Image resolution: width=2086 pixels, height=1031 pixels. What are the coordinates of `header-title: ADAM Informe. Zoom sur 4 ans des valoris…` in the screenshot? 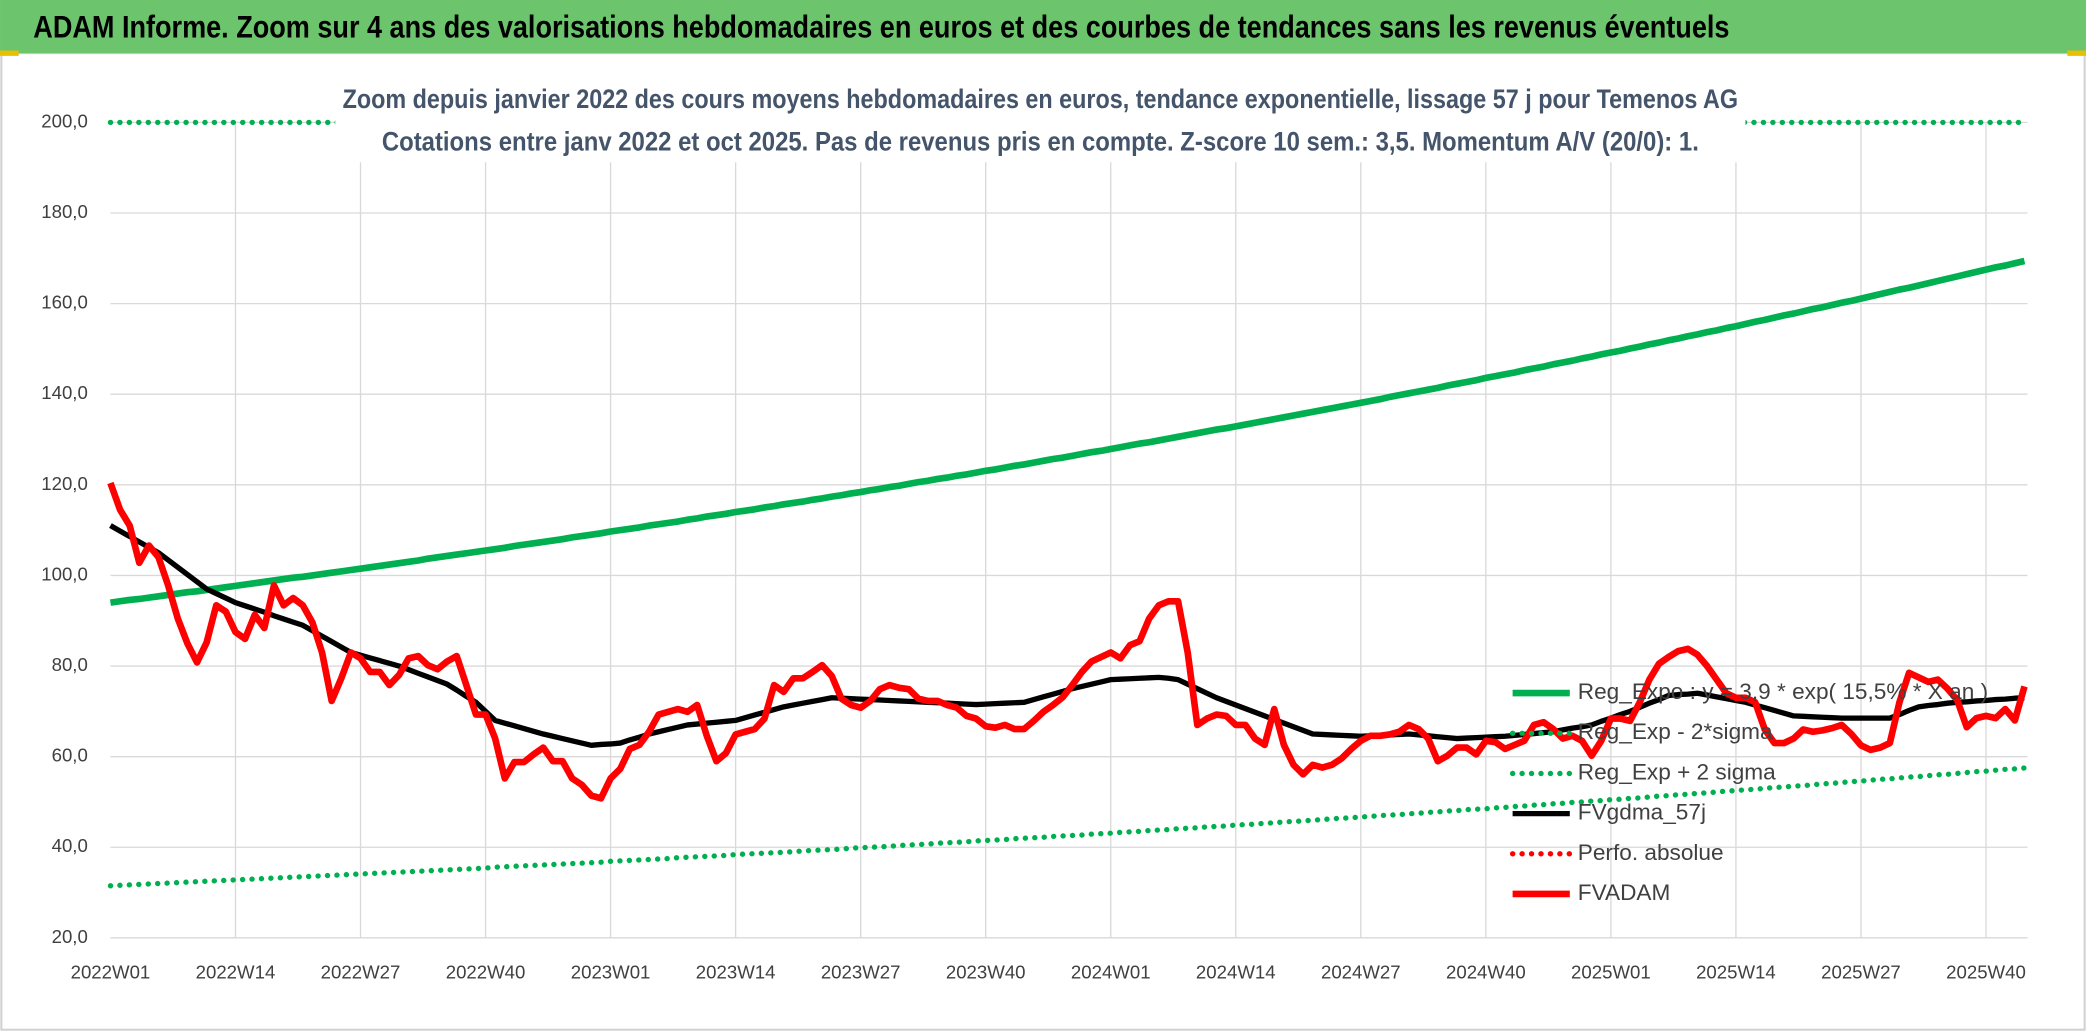 It's located at (881, 27).